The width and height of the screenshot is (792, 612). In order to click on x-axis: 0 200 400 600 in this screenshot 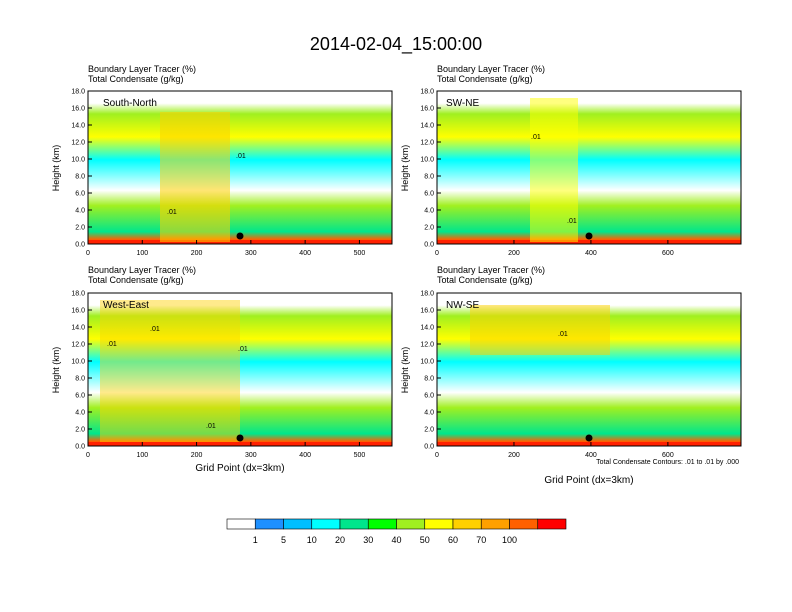, I will do `click(554, 248)`.